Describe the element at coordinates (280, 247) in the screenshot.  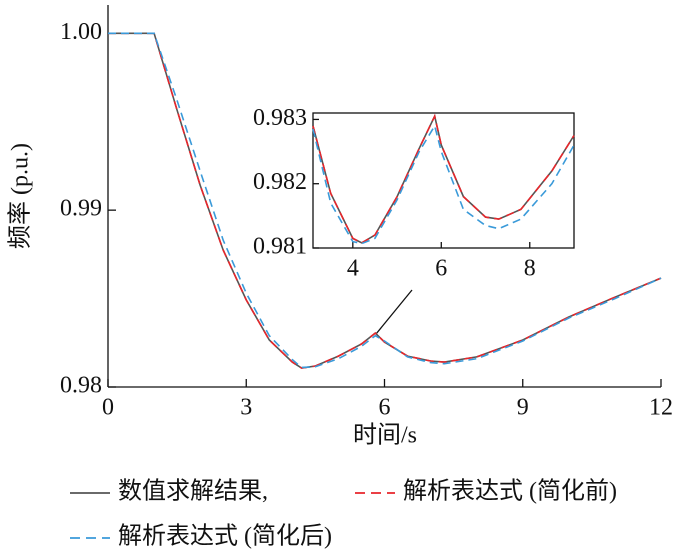
I see `y-tick-label: 0.981` at that location.